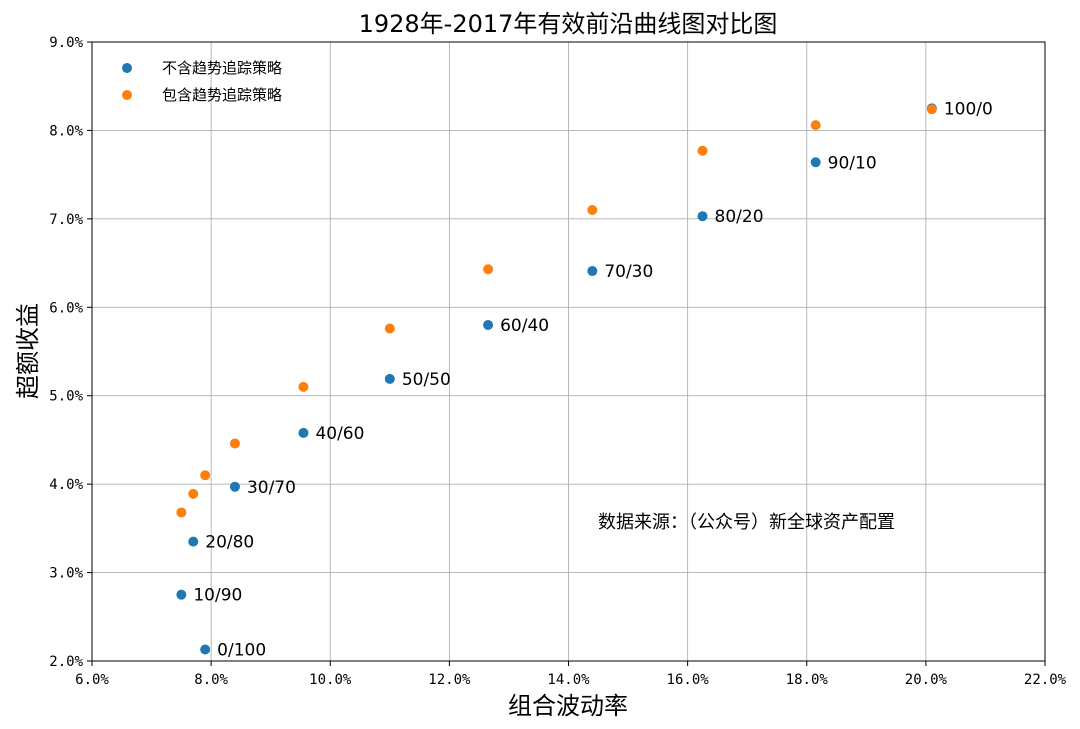 This screenshot has width=1080, height=729. I want to click on x-tick-label: 6.0%, so click(92, 680).